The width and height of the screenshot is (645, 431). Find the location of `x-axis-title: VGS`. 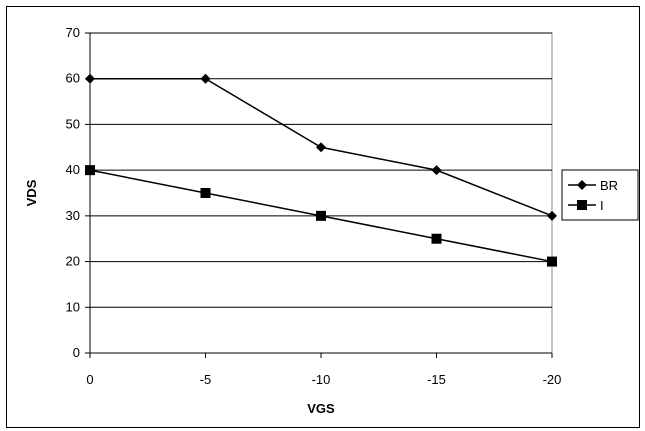

x-axis-title: VGS is located at coordinates (321, 408).